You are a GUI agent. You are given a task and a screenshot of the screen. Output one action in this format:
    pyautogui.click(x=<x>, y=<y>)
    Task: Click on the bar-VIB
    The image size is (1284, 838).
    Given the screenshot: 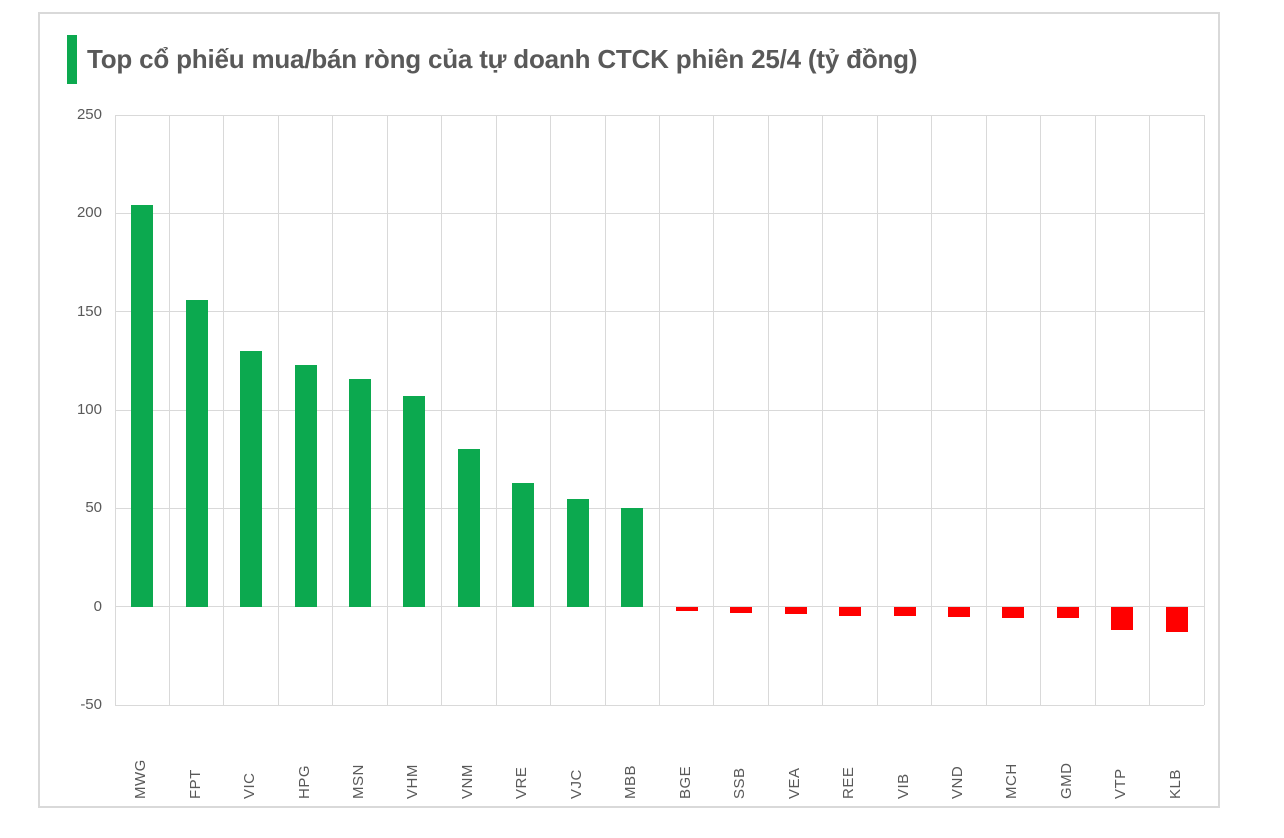 What is the action you would take?
    pyautogui.click(x=904, y=611)
    